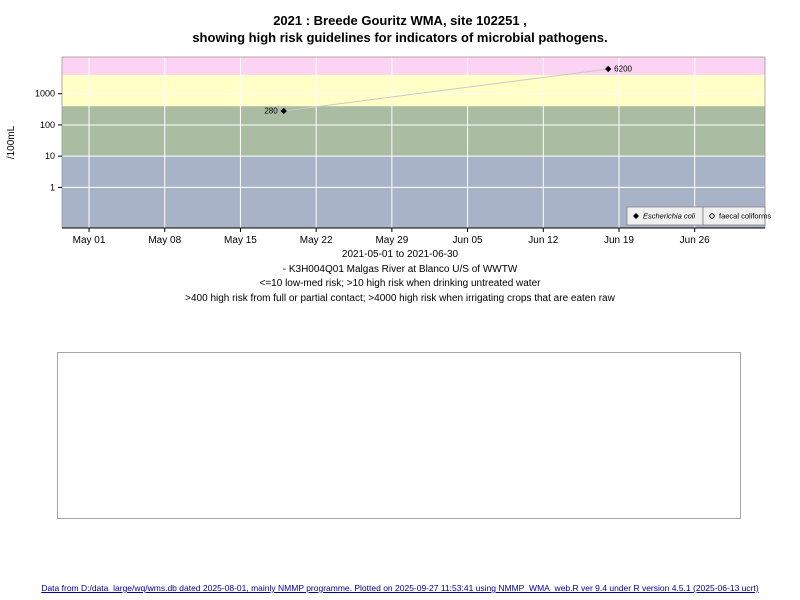 The image size is (800, 600). What do you see at coordinates (400, 20) in the screenshot?
I see `chart-title-line1: 2021 : Breede Gouritz WMA, site 102251 ,` at bounding box center [400, 20].